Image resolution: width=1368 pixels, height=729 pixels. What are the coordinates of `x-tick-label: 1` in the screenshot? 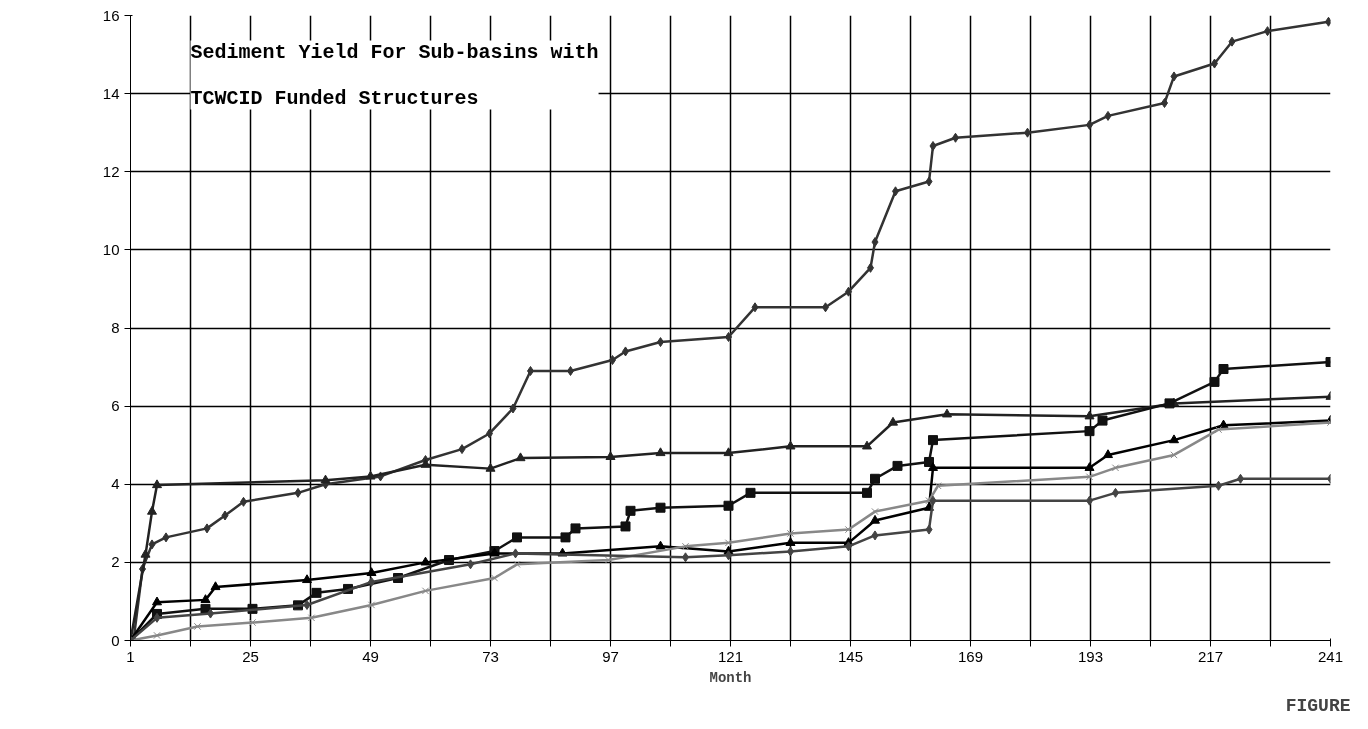 It's located at (130, 656).